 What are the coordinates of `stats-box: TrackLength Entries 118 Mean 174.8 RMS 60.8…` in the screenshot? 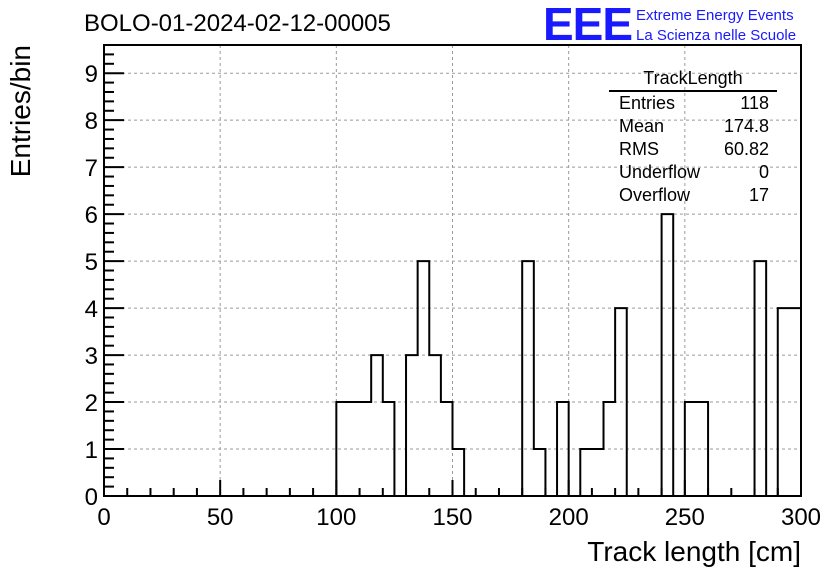 It's located at (693, 137).